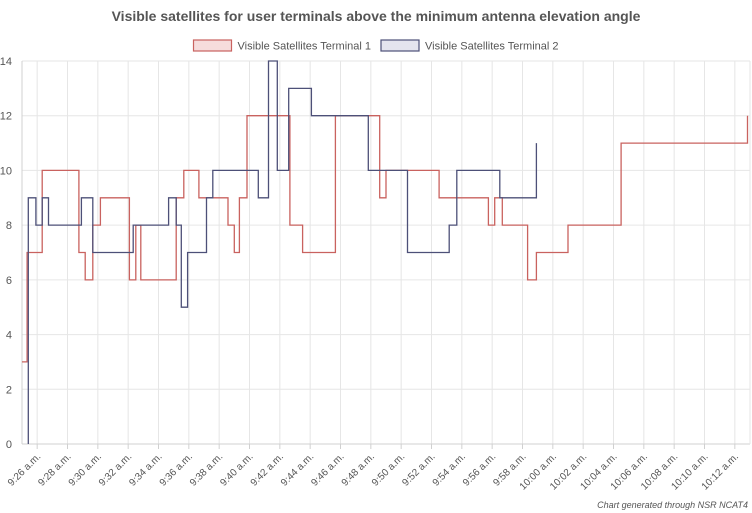 The height and width of the screenshot is (513, 752). I want to click on y-tick-label: 10, so click(6, 171).